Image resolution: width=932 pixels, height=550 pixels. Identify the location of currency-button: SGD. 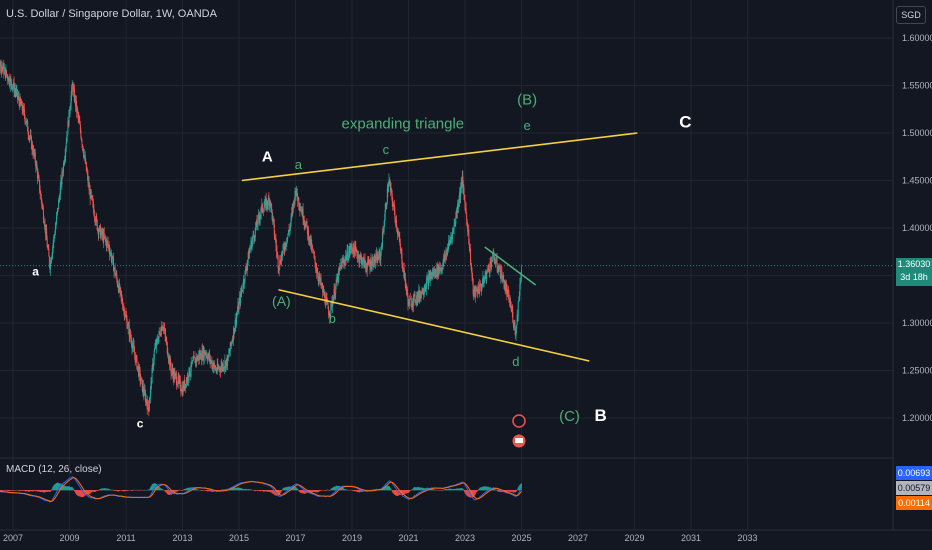
(911, 15).